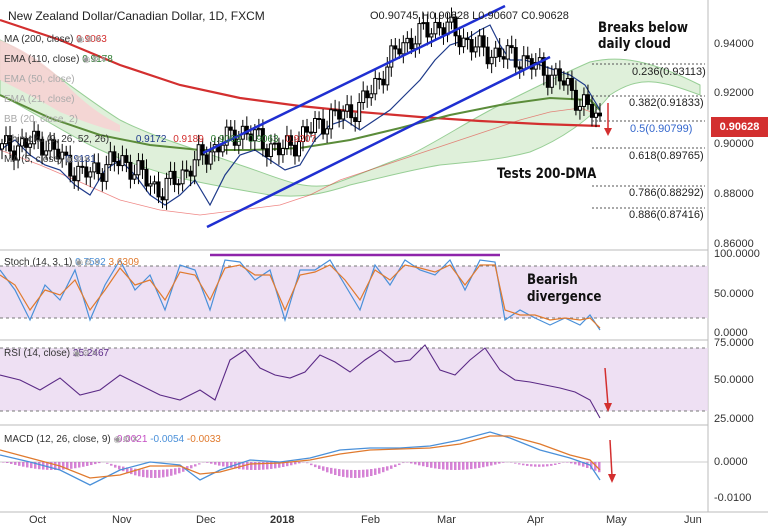 This screenshot has width=768, height=532. Describe the element at coordinates (666, 156) in the screenshot. I see `fib-0618: 0.618(0.89765)` at that location.